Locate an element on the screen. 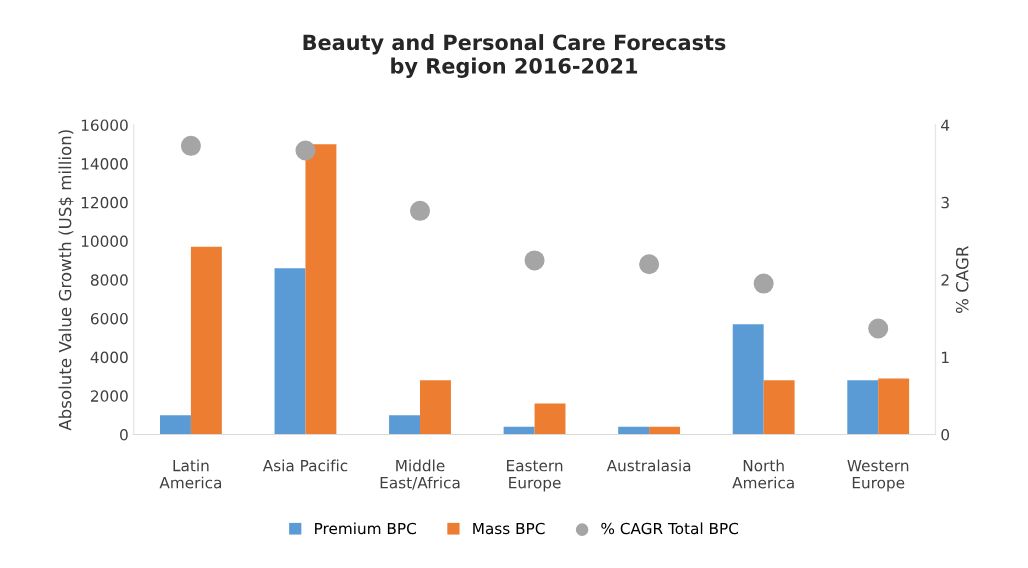 This screenshot has height=568, width=1028. y-tick-label: 4000 is located at coordinates (109, 357).